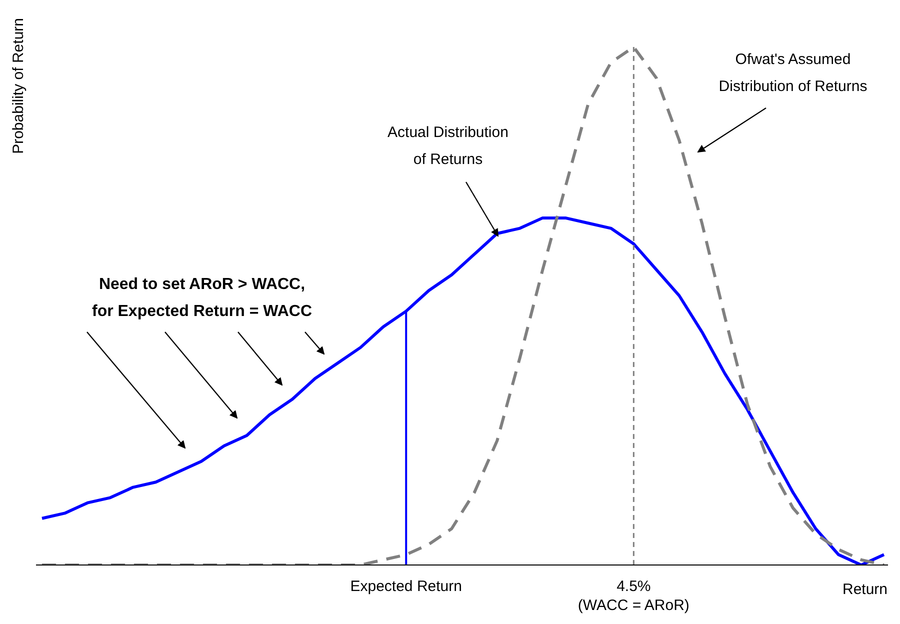 The height and width of the screenshot is (624, 900). What do you see at coordinates (202, 298) in the screenshot?
I see `annotation: Need to set ARoR > WACC, for Expected Return = WACC` at bounding box center [202, 298].